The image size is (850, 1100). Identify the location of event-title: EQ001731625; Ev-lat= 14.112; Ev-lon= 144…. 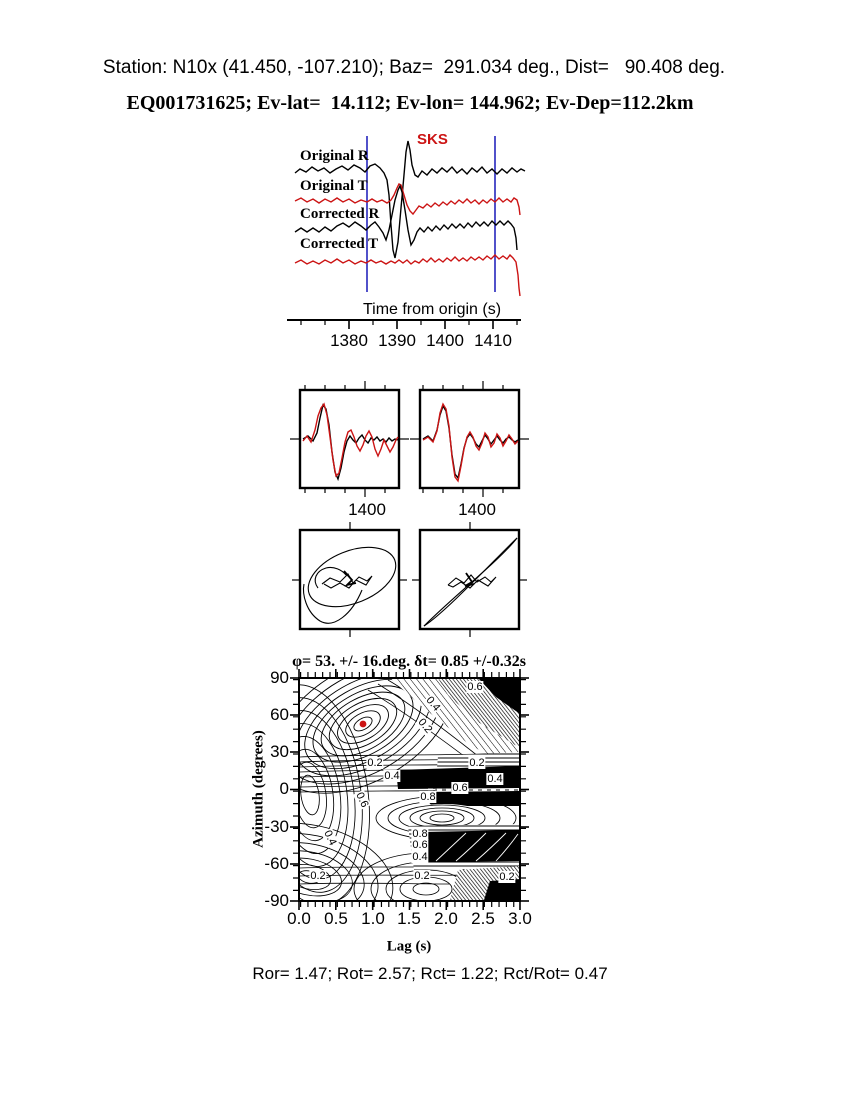
(410, 103).